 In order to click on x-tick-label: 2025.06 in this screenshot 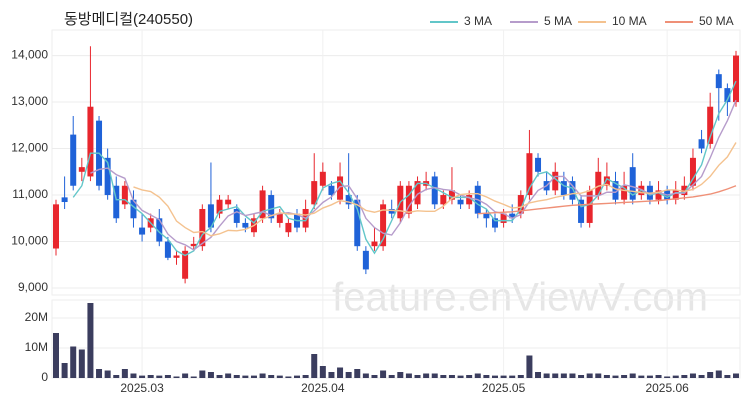, I will do `click(667, 388)`.